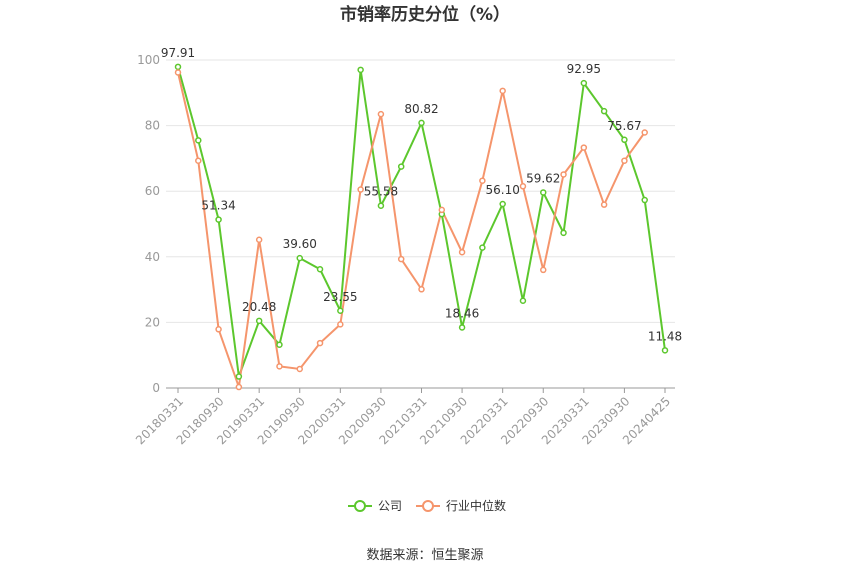  I want to click on data-label: 92.95, so click(584, 69).